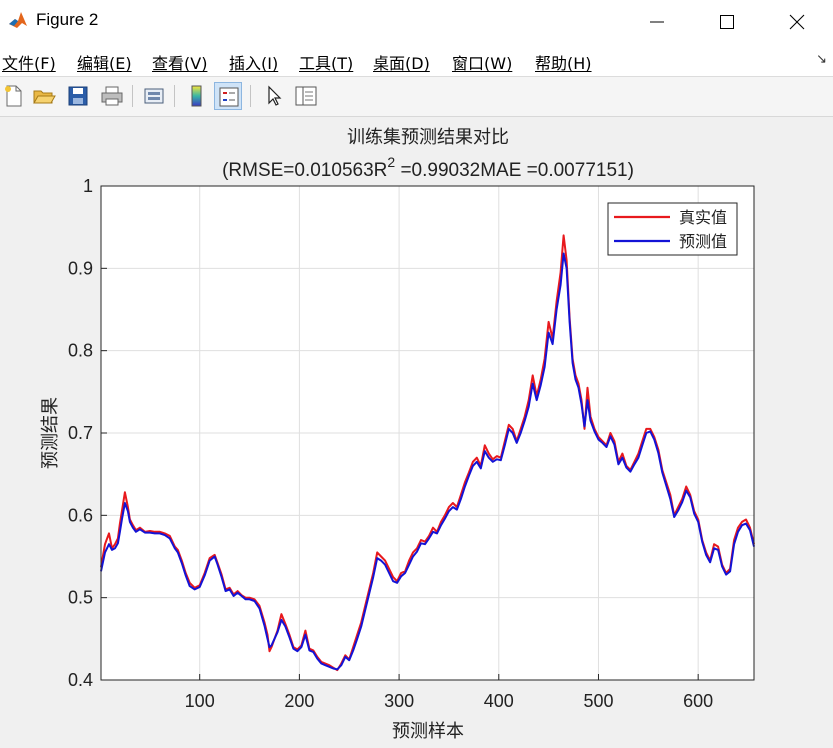  Describe the element at coordinates (18, 20) in the screenshot. I see `matlab-logo-icon` at that location.